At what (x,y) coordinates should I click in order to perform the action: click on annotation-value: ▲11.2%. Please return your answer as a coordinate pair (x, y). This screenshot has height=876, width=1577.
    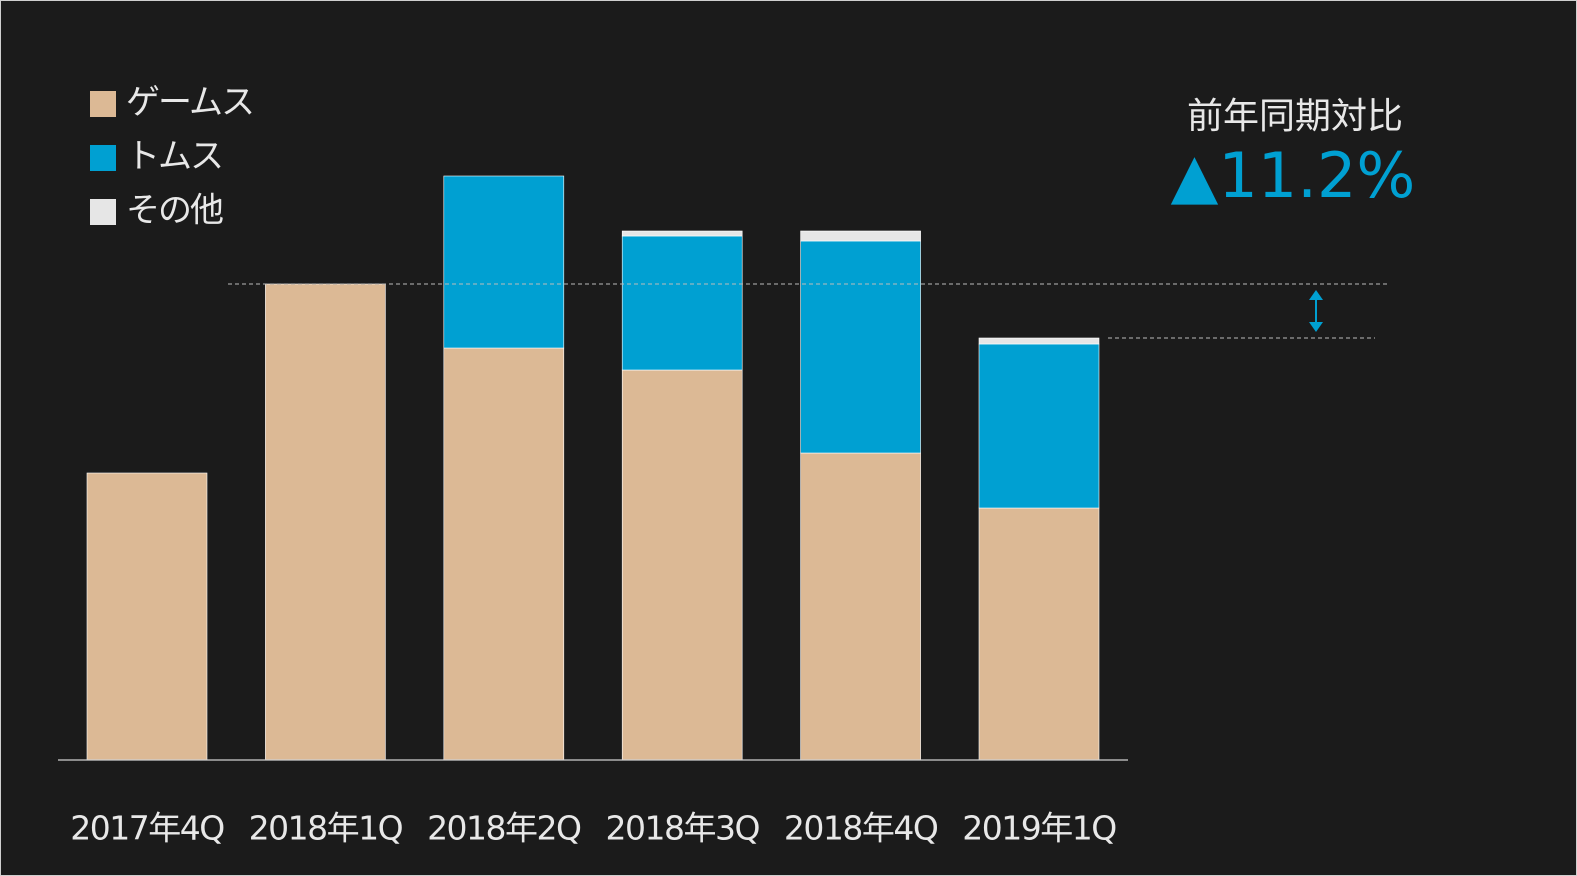
    Looking at the image, I should click on (1293, 175).